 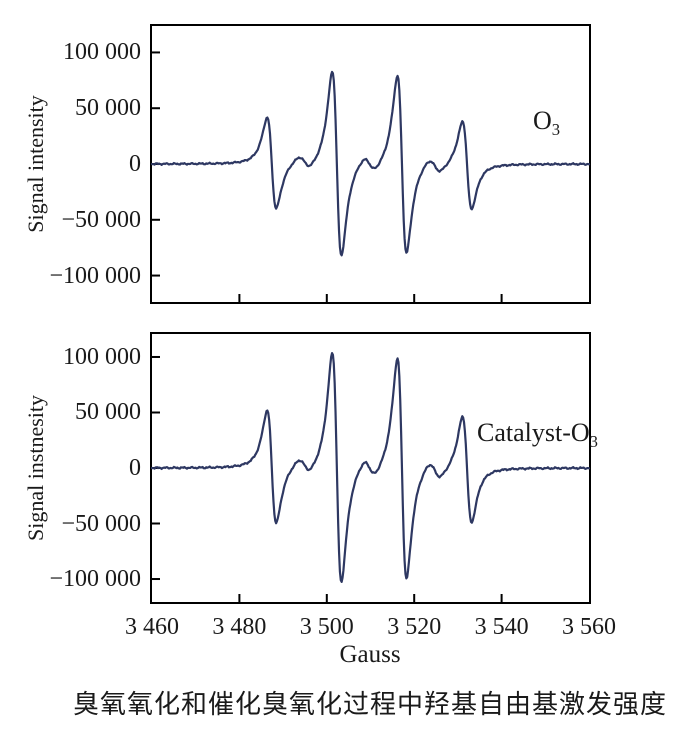 What do you see at coordinates (501, 627) in the screenshot?
I see `x-tick-label: 3 540` at bounding box center [501, 627].